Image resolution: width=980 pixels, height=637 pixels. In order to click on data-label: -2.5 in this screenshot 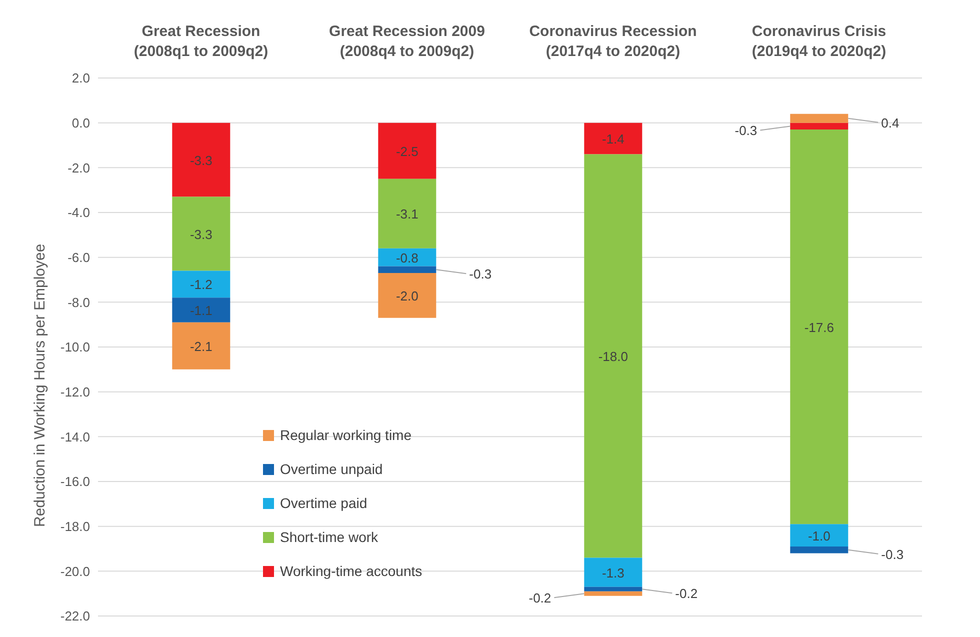, I will do `click(407, 151)`.